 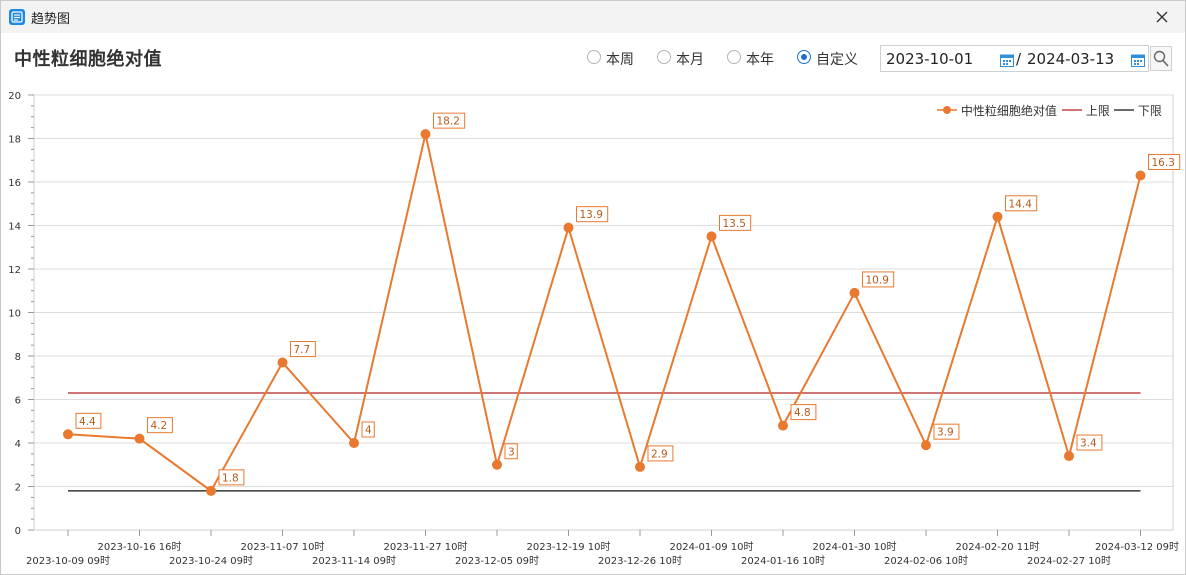 I want to click on legend-series-marker, so click(x=947, y=110).